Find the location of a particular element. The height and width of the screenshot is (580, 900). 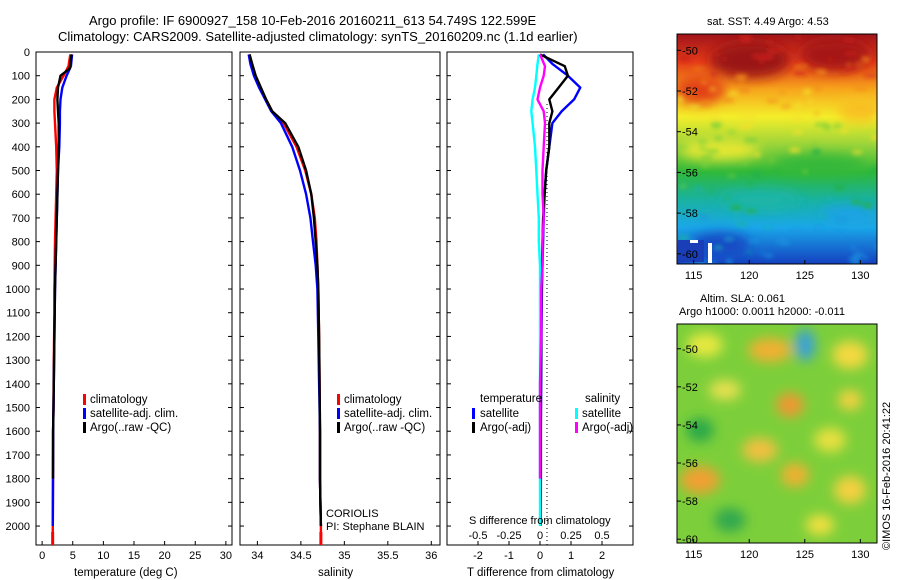

map-y-tick-label: -54 is located at coordinates (690, 133).